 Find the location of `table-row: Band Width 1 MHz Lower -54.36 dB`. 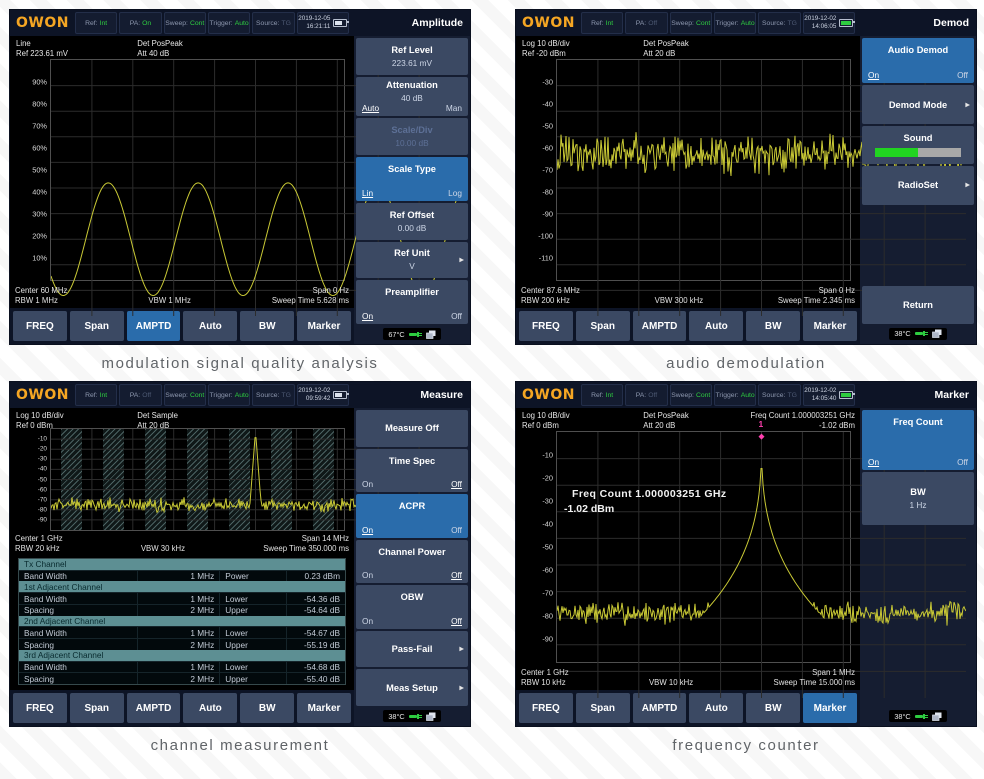

table-row: Band Width 1 MHz Lower -54.36 dB is located at coordinates (182, 598).